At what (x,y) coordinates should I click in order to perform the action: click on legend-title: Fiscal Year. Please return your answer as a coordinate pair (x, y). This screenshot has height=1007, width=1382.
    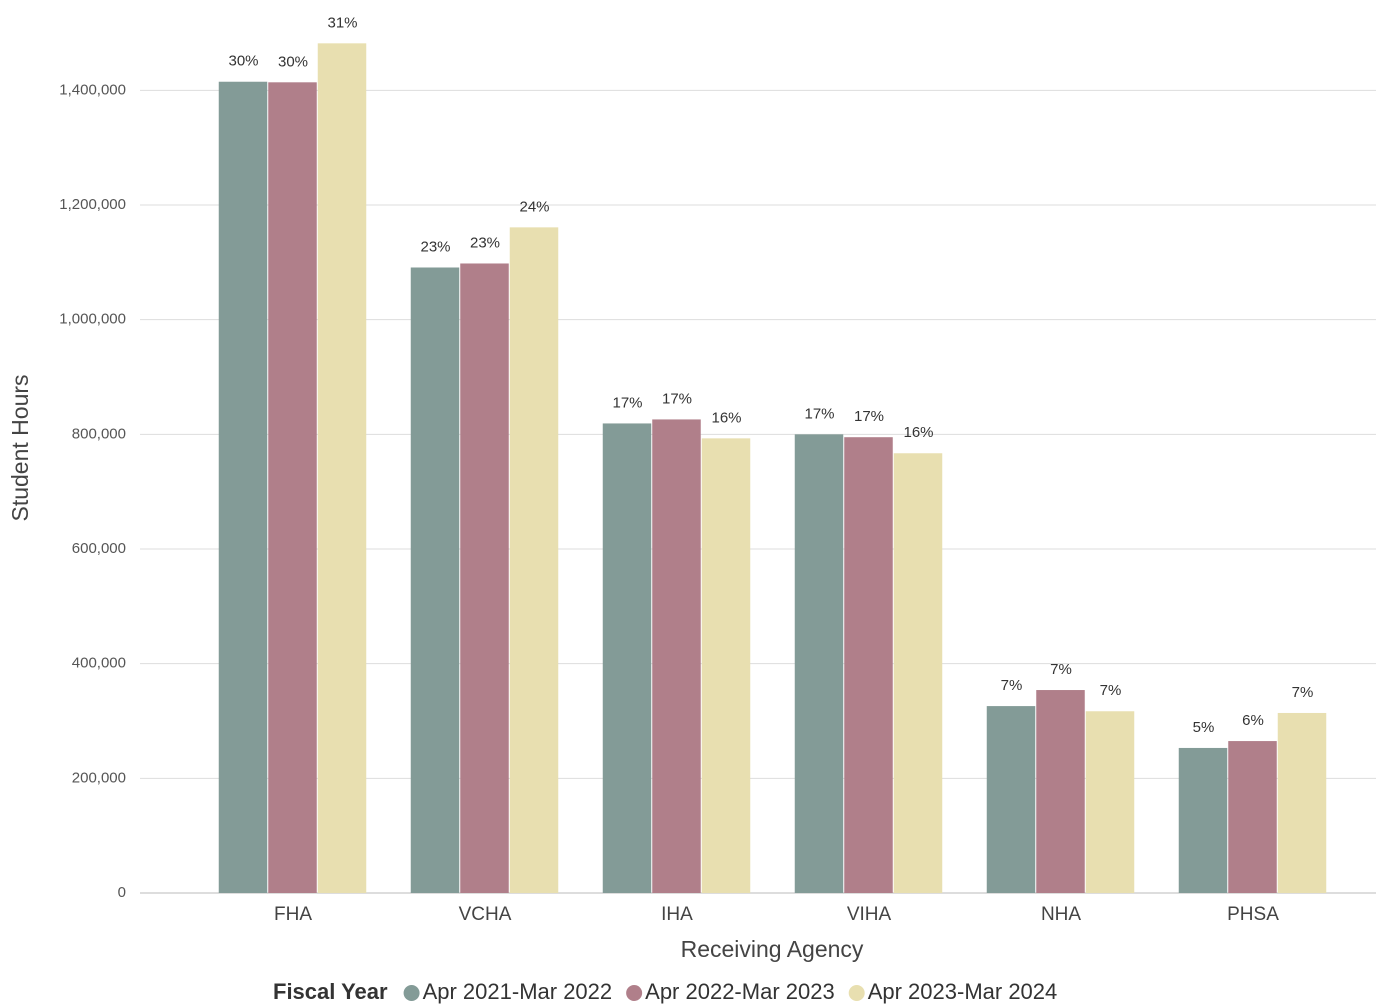
    Looking at the image, I should click on (330, 991).